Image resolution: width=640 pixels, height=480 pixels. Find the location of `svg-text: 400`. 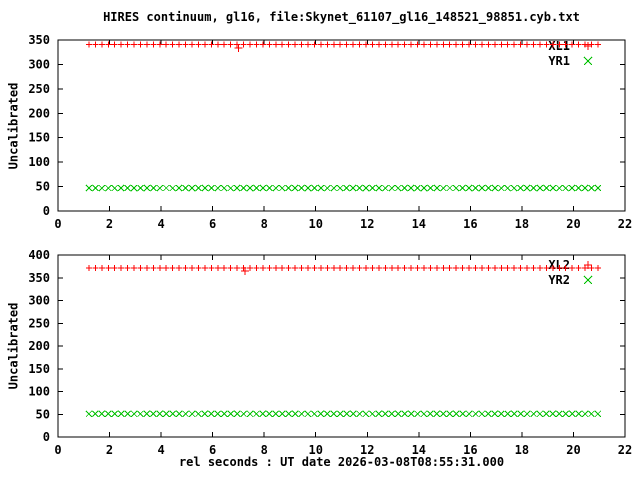

svg-text: 400 is located at coordinates (39, 255).